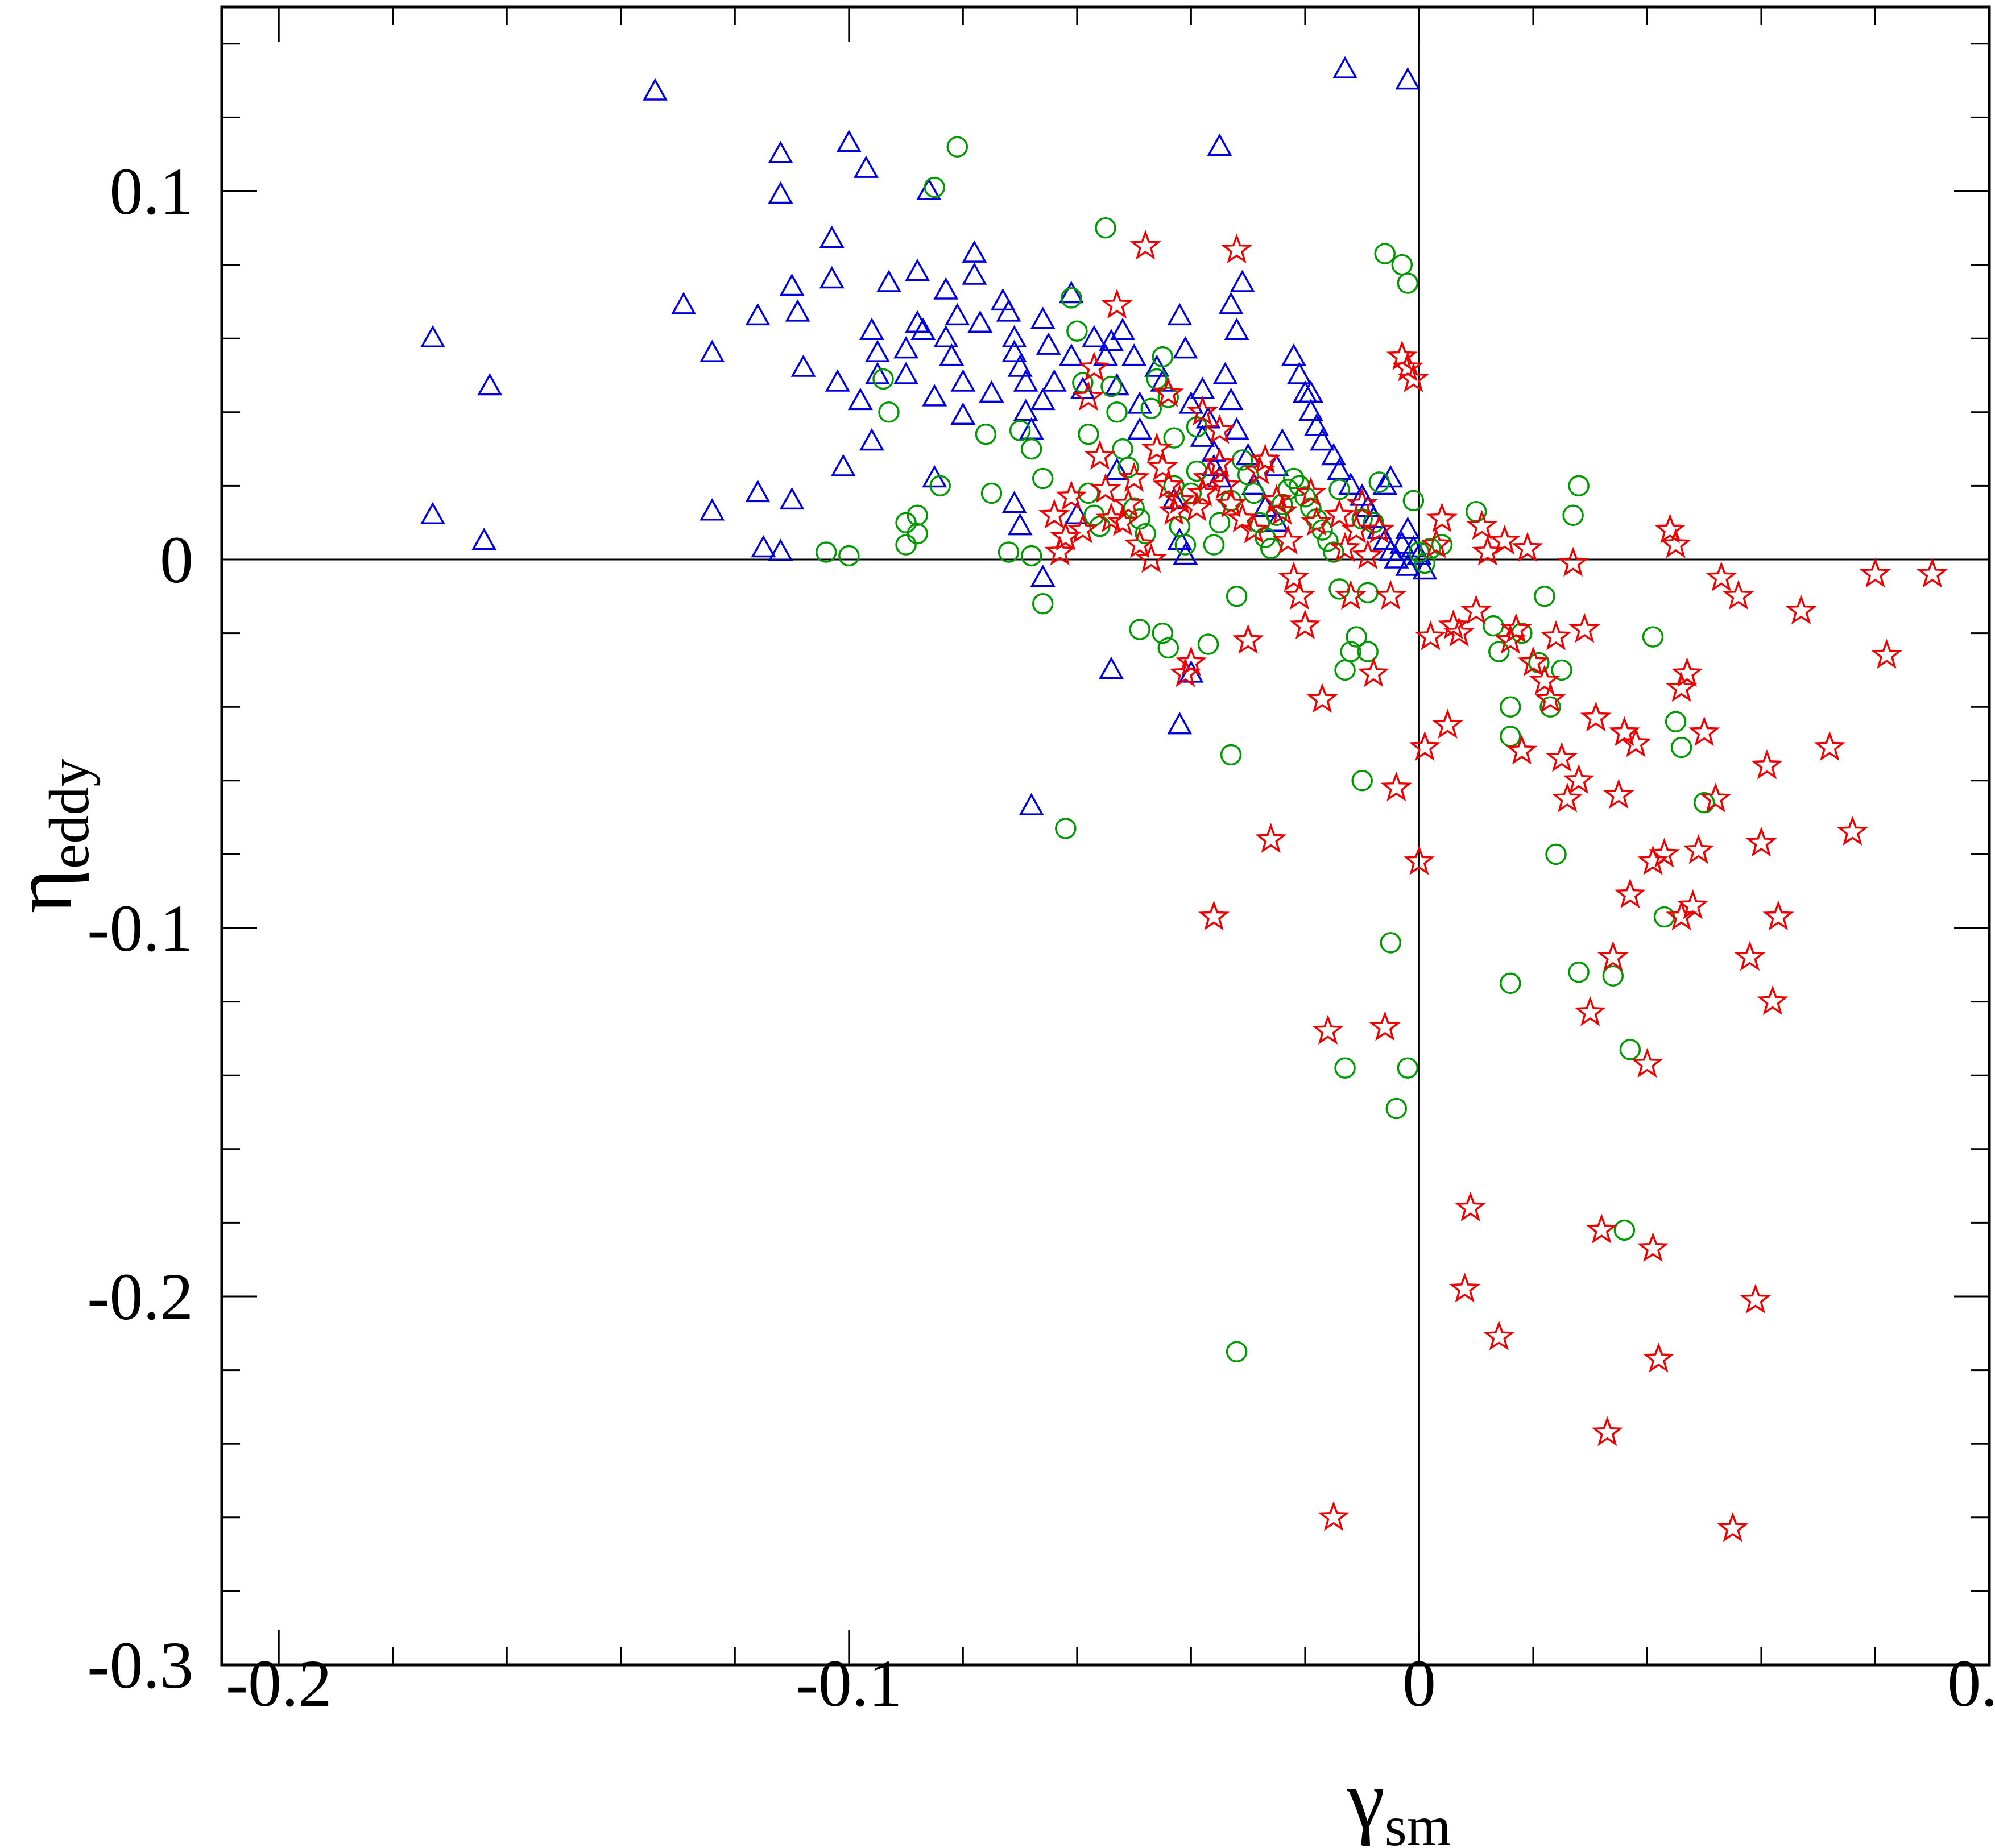  What do you see at coordinates (140, 1296) in the screenshot?
I see `y-tick-label: -0.2` at bounding box center [140, 1296].